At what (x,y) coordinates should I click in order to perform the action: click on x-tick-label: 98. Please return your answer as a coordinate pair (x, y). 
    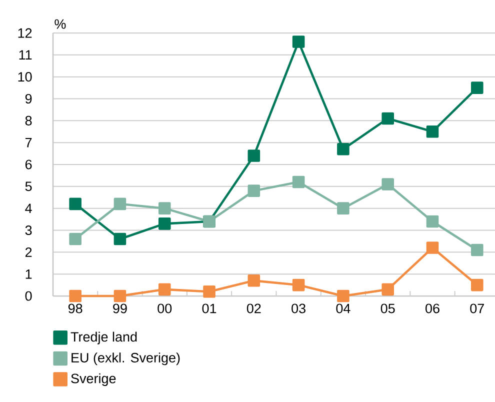
    Looking at the image, I should click on (75, 309).